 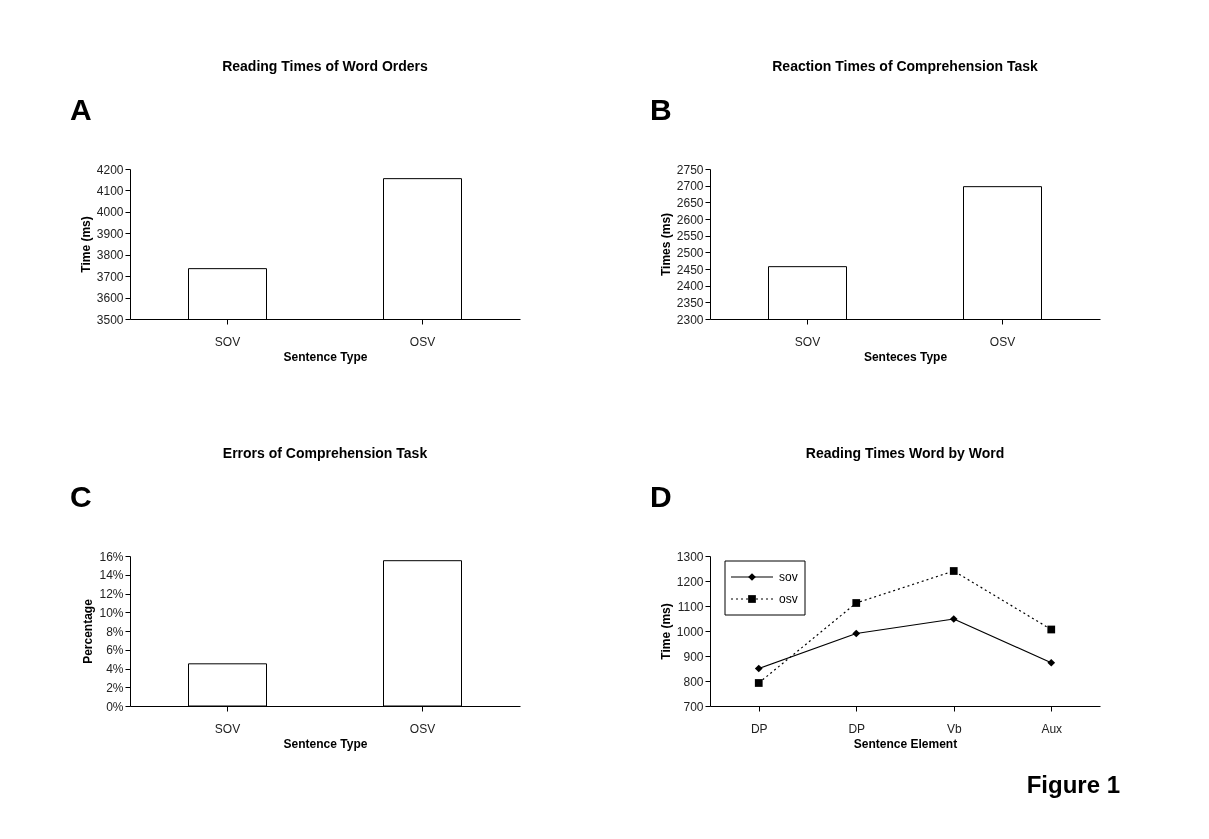 What do you see at coordinates (81, 496) in the screenshot?
I see `text: C` at bounding box center [81, 496].